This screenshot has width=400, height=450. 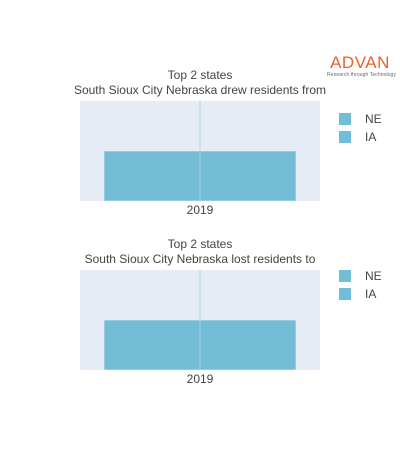 What do you see at coordinates (200, 244) in the screenshot?
I see `chart-2-title: Top 2 states` at bounding box center [200, 244].